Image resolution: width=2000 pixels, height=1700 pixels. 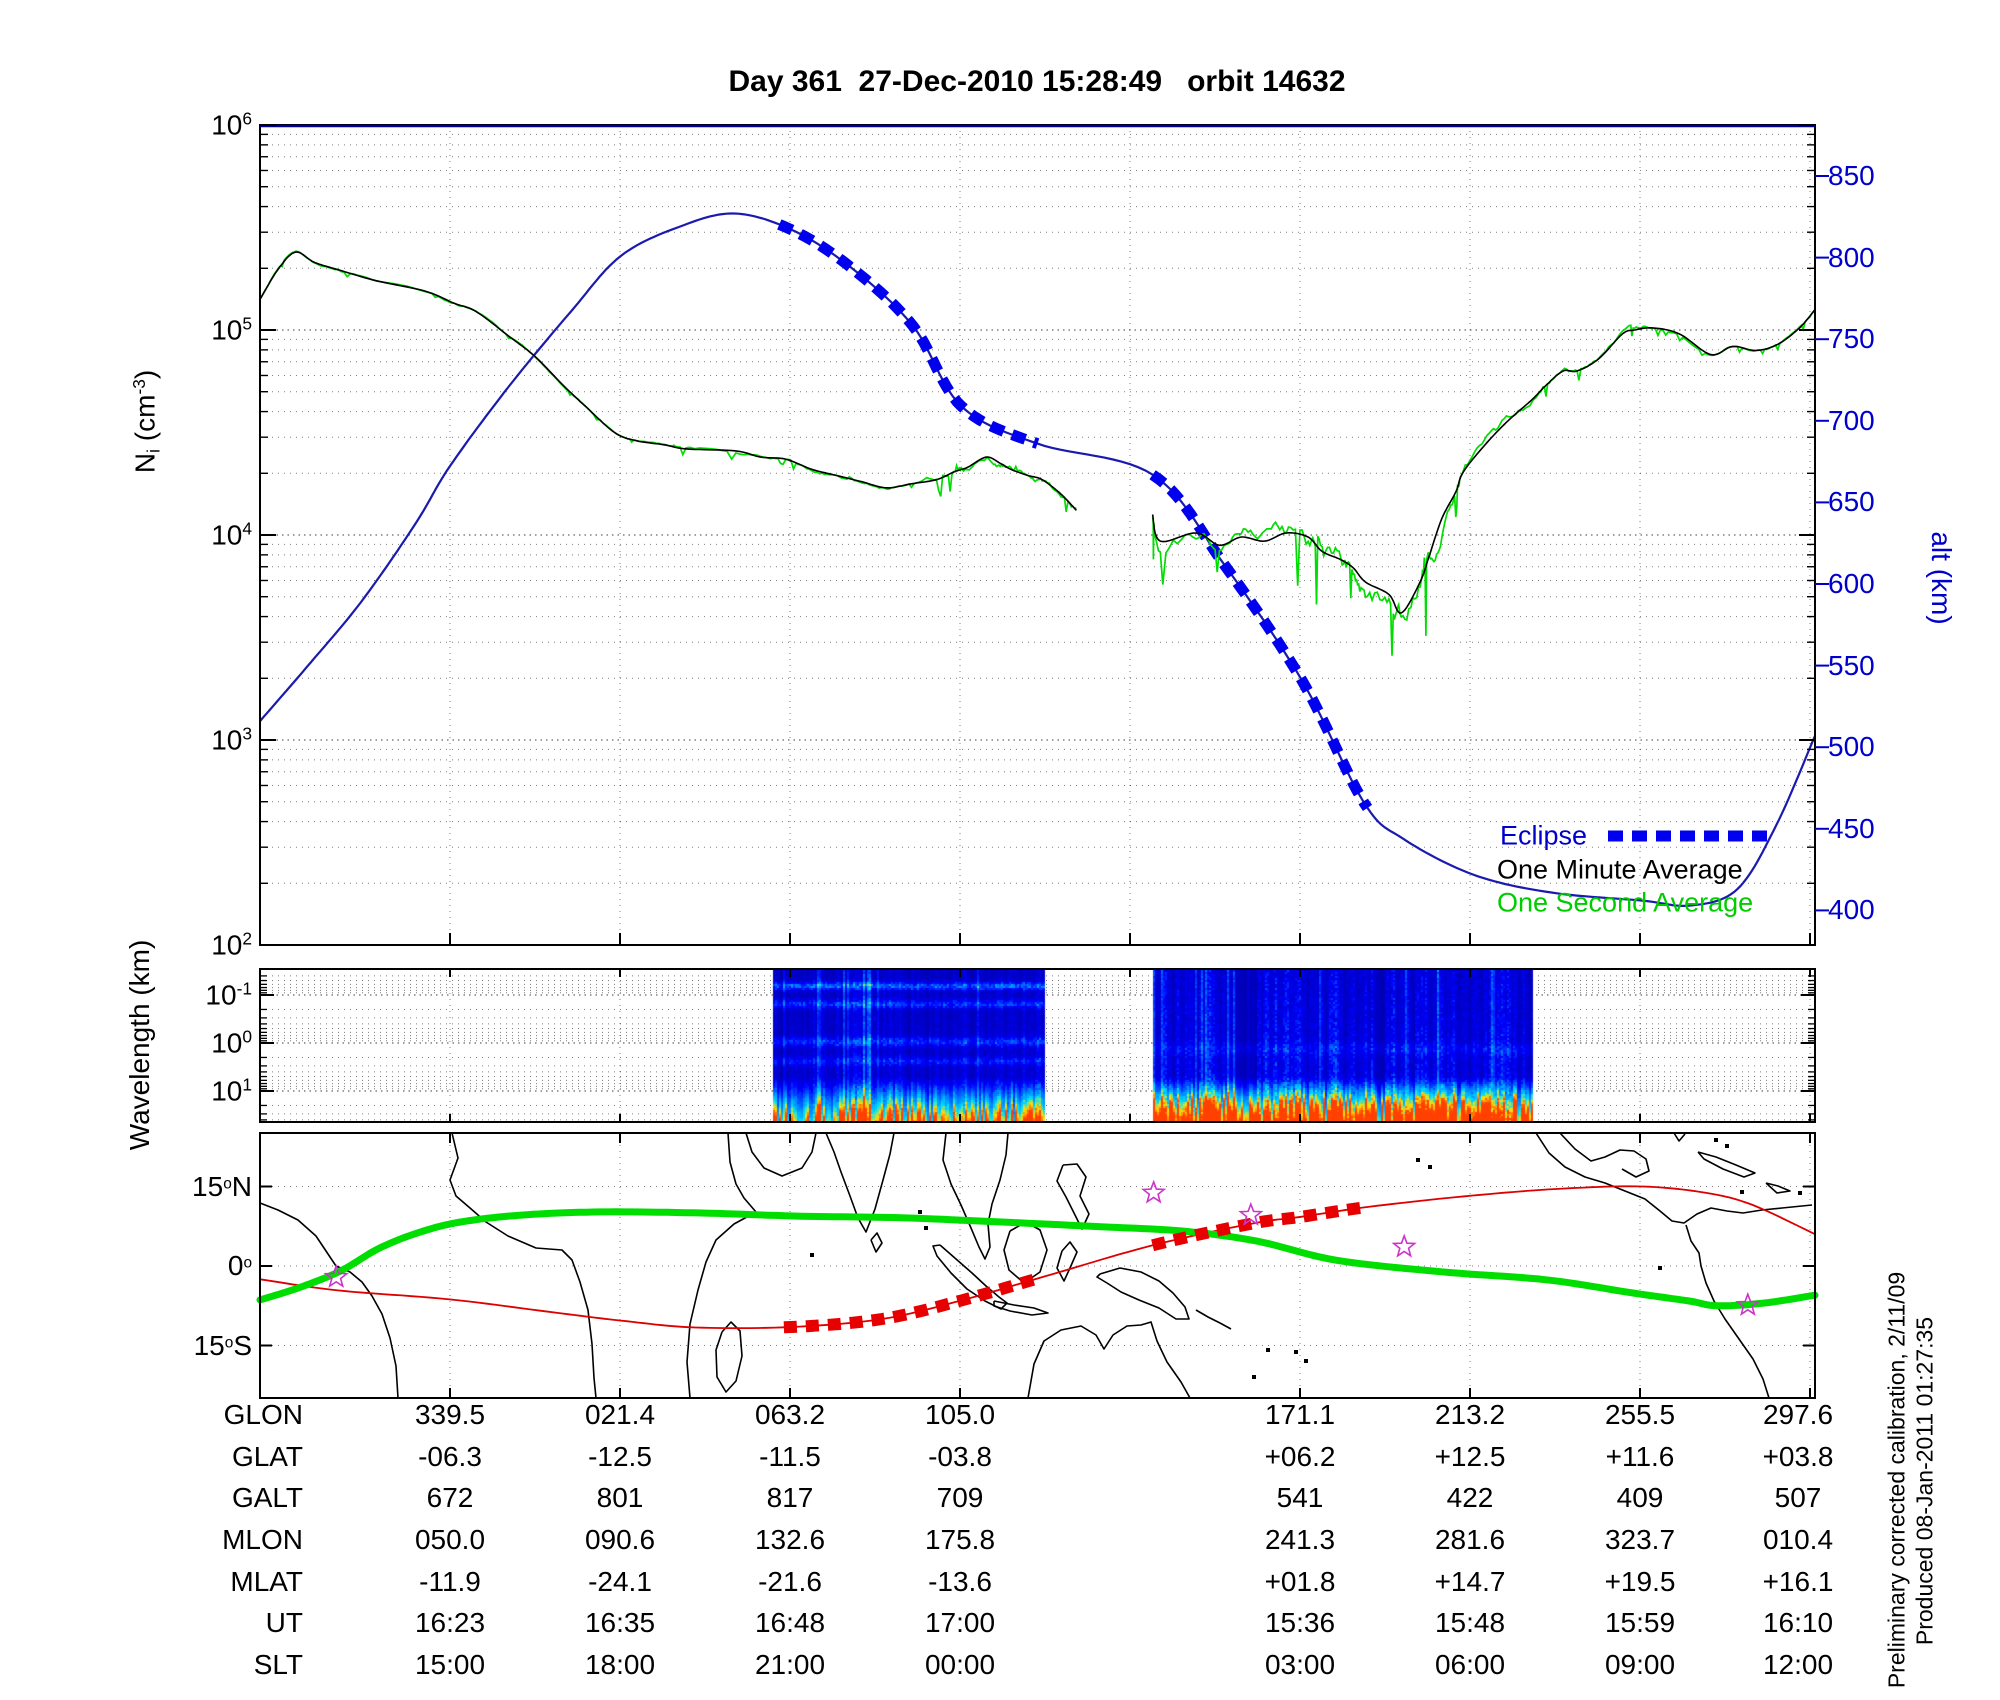 What do you see at coordinates (1300, 1539) in the screenshot?
I see `table-cell-mlon-5: 241.3` at bounding box center [1300, 1539].